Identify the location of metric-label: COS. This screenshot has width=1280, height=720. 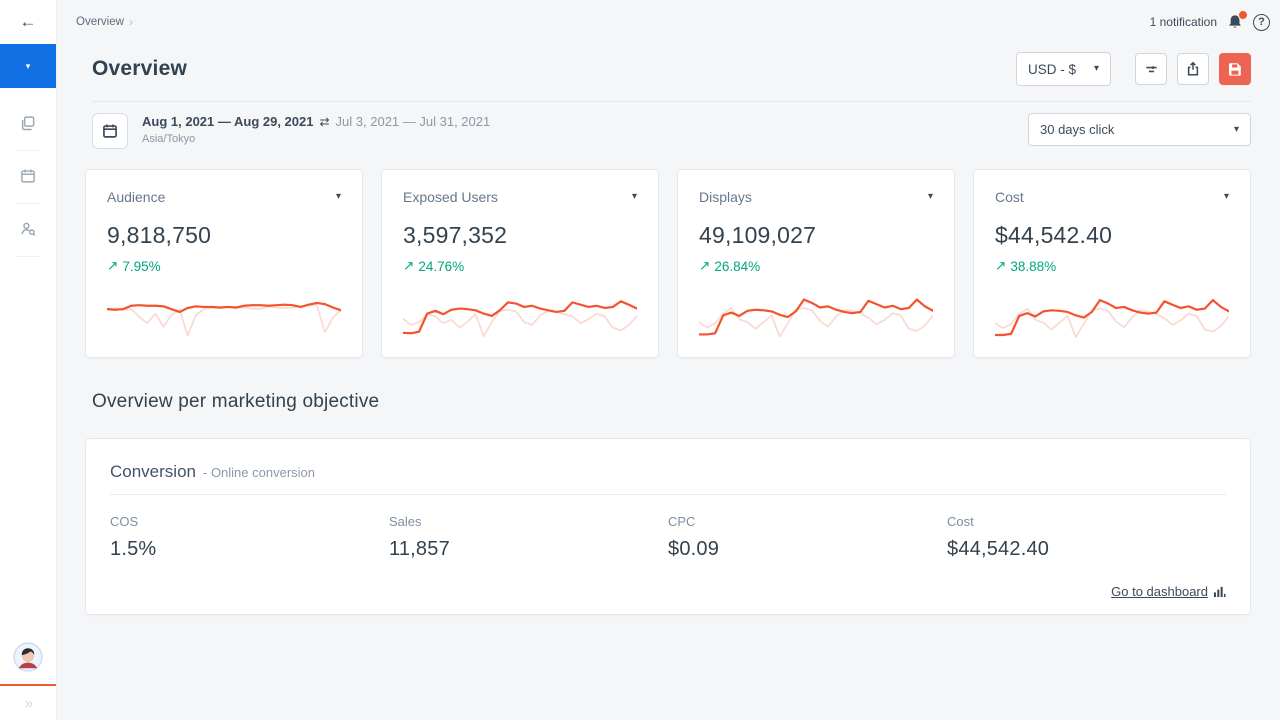
(124, 521).